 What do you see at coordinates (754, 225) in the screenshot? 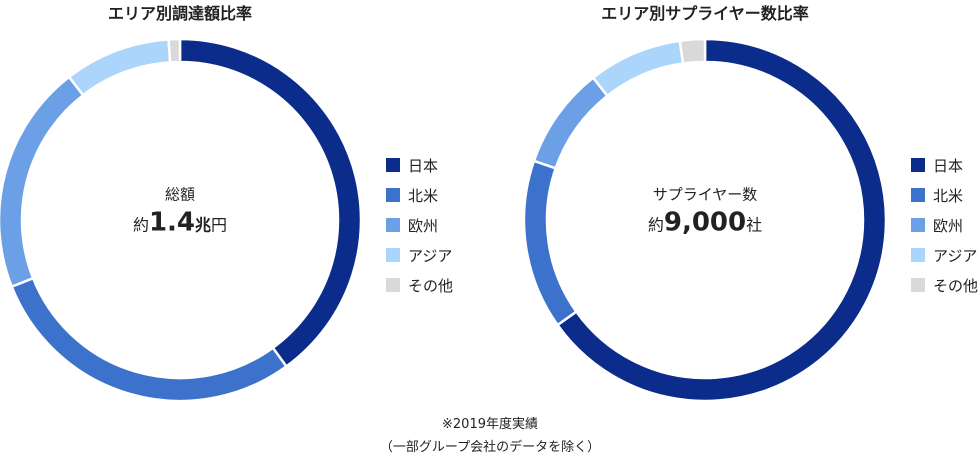
I see `center-unit: 社` at bounding box center [754, 225].